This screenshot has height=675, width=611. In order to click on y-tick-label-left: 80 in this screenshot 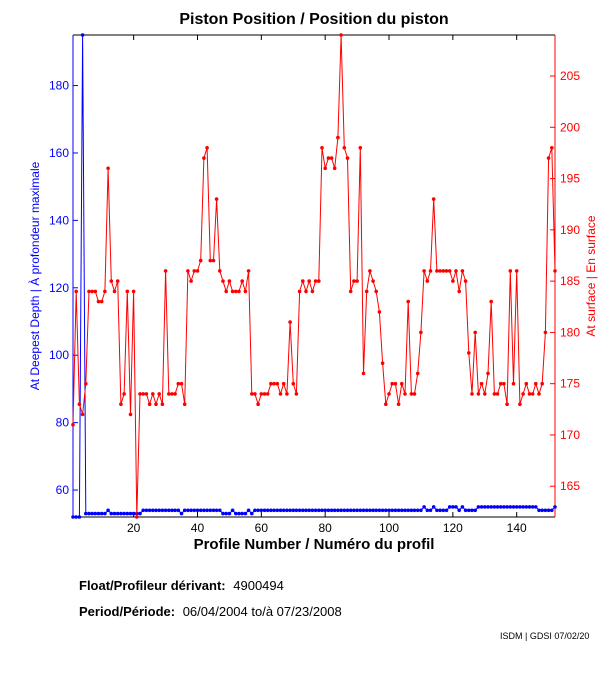, I will do `click(63, 423)`.